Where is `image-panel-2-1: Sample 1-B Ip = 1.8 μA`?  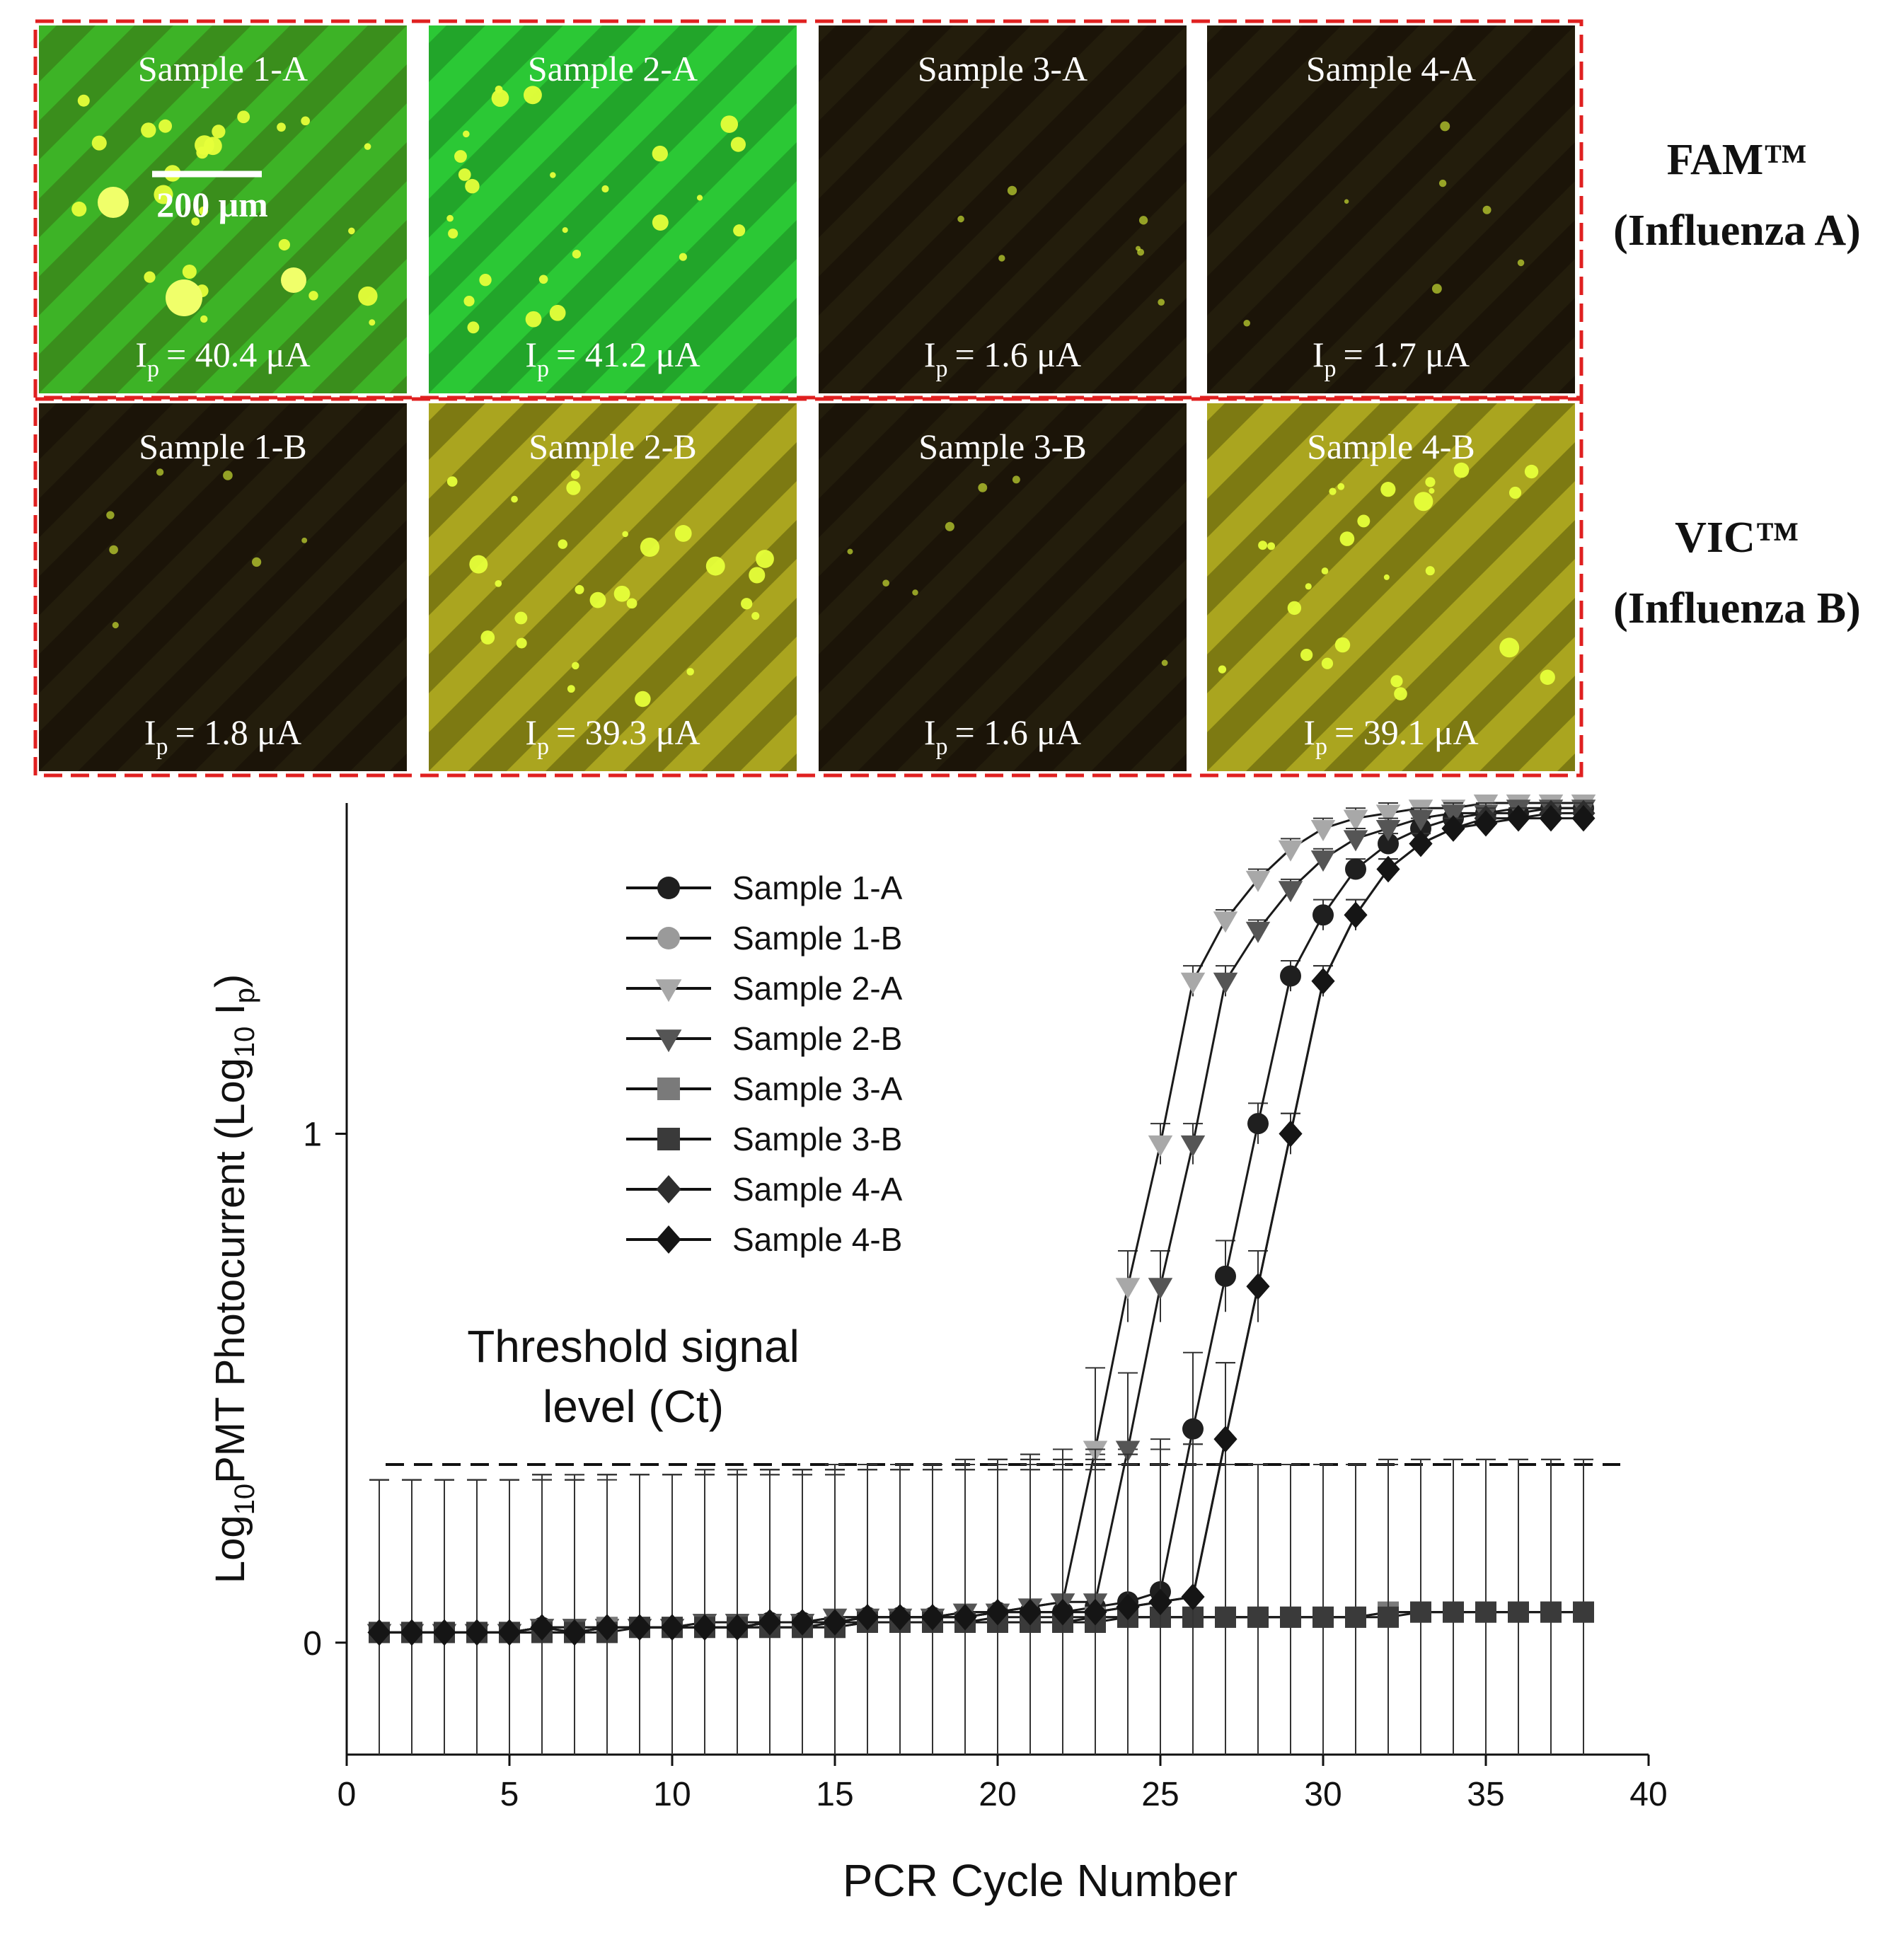 image-panel-2-1: Sample 1-B Ip = 1.8 μA is located at coordinates (223, 587).